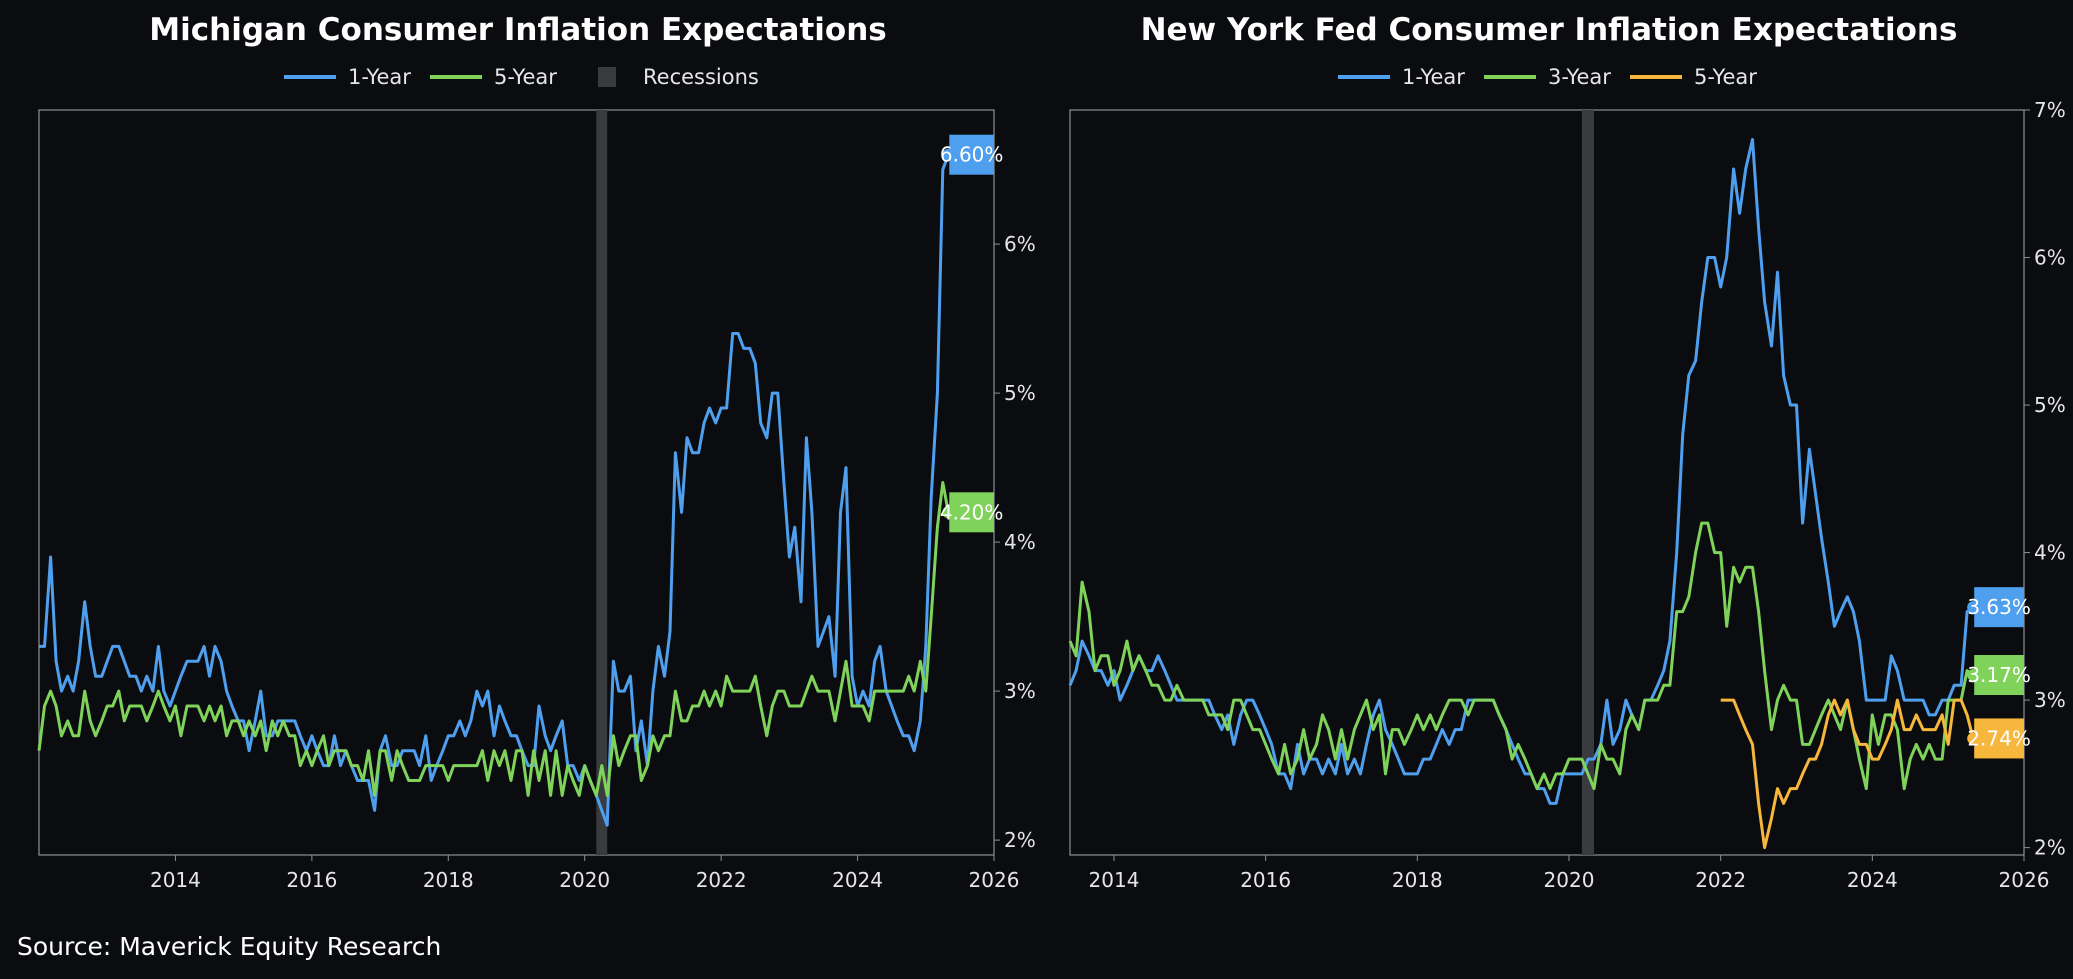 Image resolution: width=2073 pixels, height=979 pixels. What do you see at coordinates (607, 77) in the screenshot?
I see `legend-swatch` at bounding box center [607, 77].